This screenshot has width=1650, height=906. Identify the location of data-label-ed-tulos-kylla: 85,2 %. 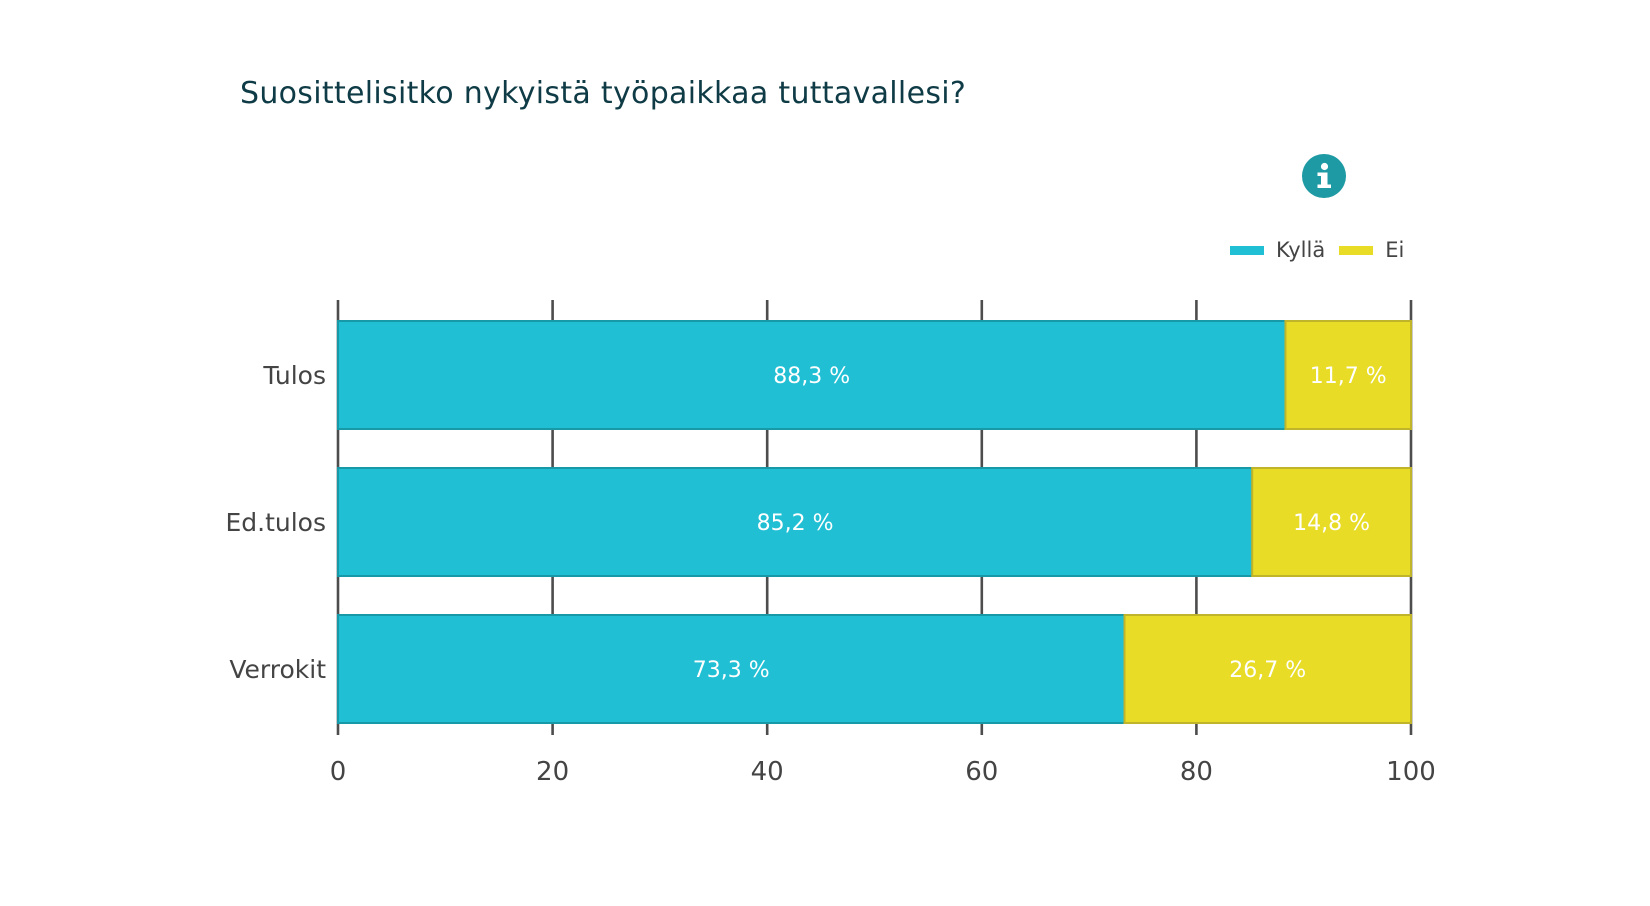
(795, 523).